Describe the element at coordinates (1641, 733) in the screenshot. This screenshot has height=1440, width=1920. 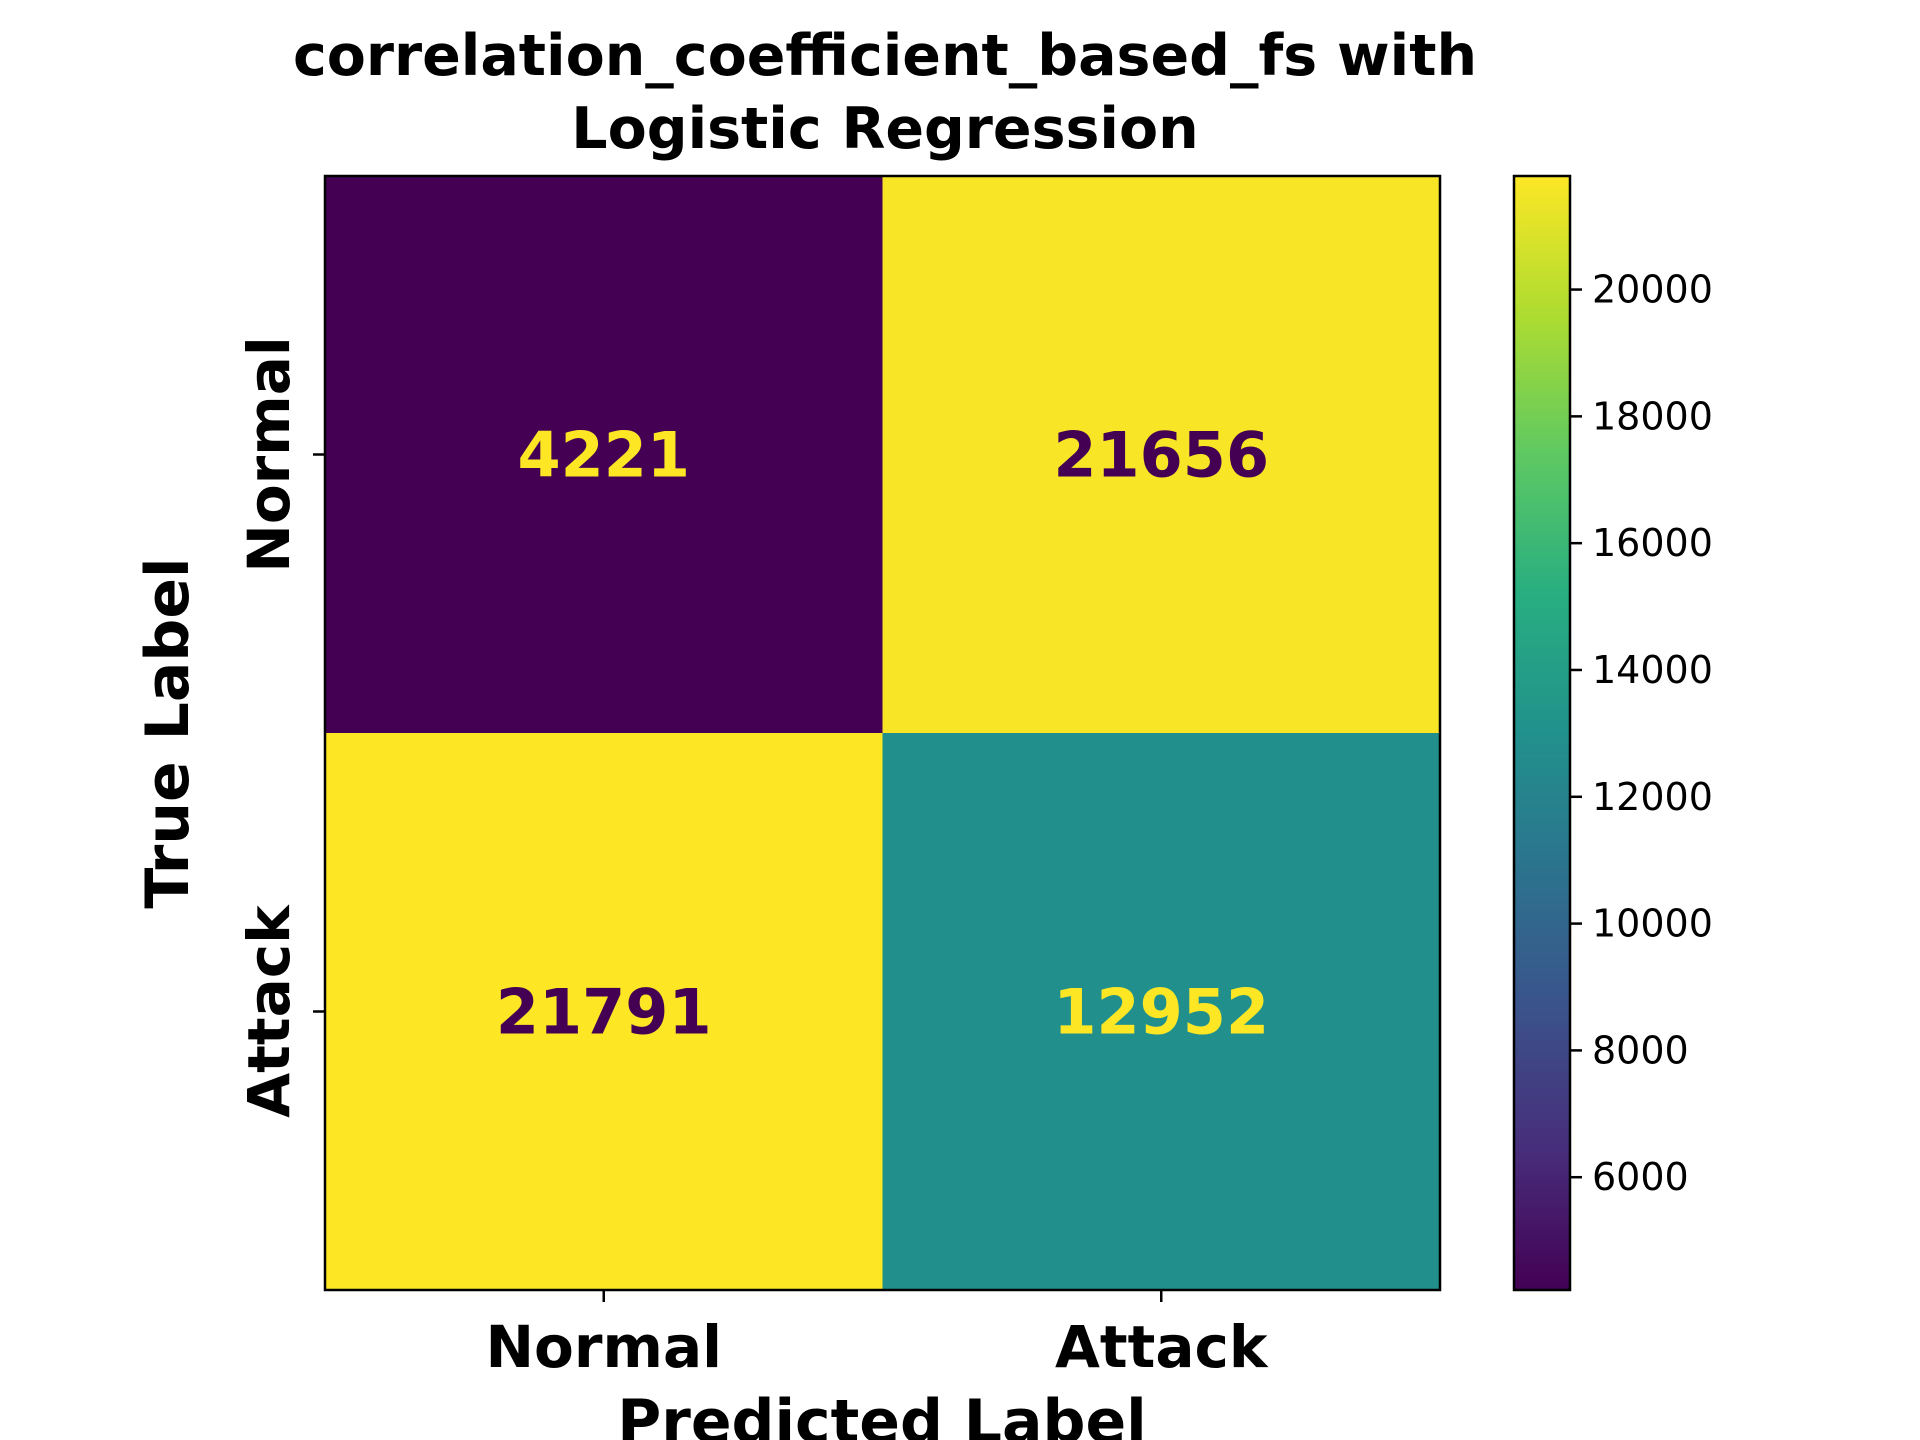
I see `colorbar-ticks: 6000 8000 10000 12000 14000 16000 18000 20000` at that location.